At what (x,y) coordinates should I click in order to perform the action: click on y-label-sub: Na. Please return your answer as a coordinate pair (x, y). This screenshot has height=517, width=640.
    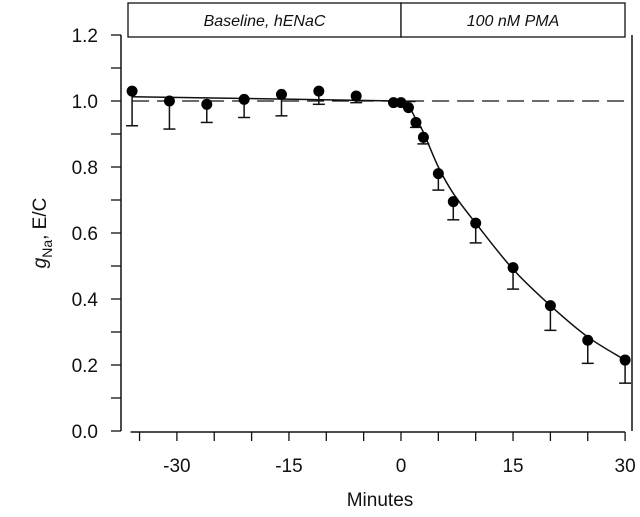
    Looking at the image, I should click on (47, 249).